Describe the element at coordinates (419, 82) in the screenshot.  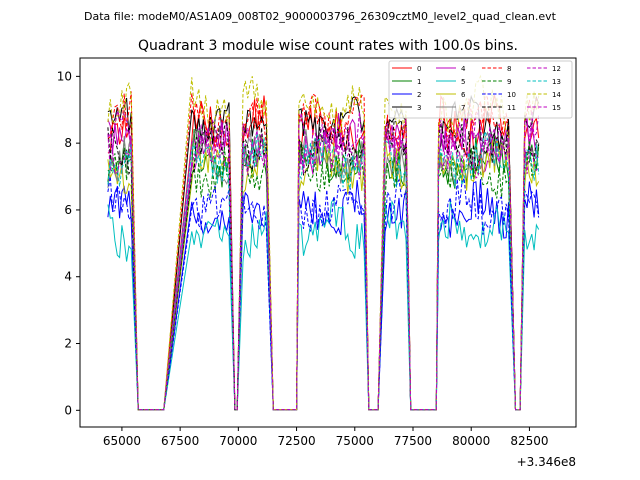
I see `legend-label-1: 1` at that location.